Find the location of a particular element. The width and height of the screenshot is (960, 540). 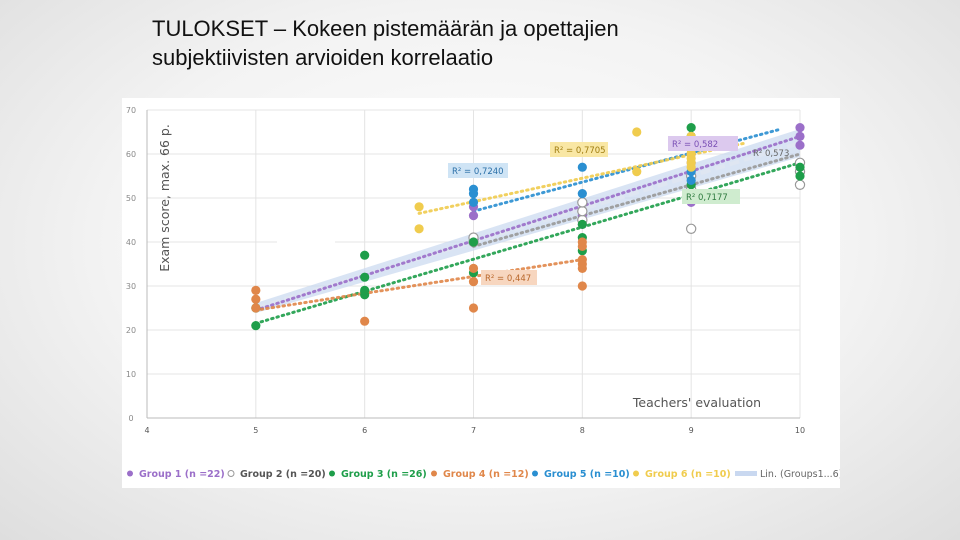

legend-label-overall-trend: Lin. (Groups1...6) is located at coordinates (800, 474).